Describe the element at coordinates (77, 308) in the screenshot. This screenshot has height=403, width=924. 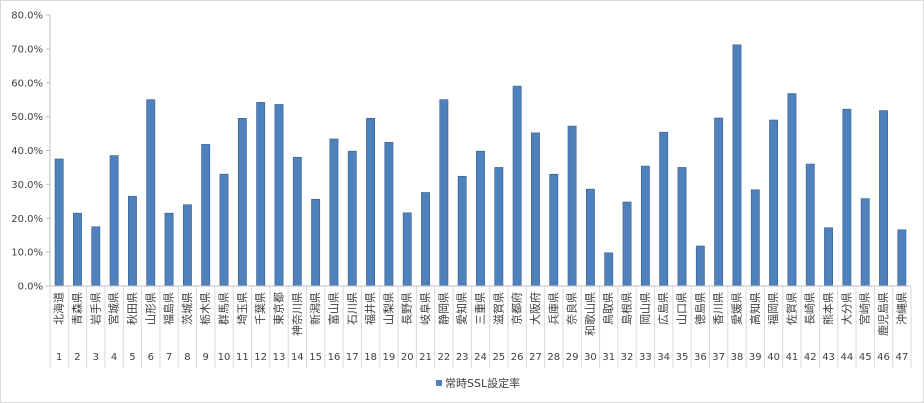
I see `x-category-label: 青森県` at that location.